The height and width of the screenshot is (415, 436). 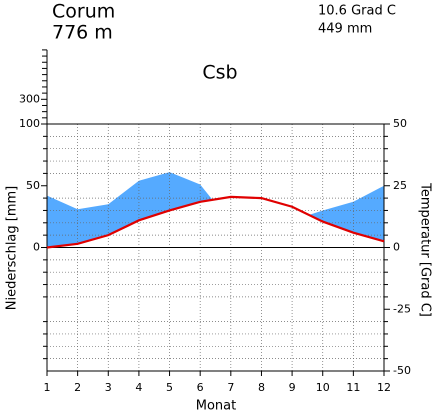 What do you see at coordinates (353, 387) in the screenshot?
I see `x-tick-label: 11` at bounding box center [353, 387].